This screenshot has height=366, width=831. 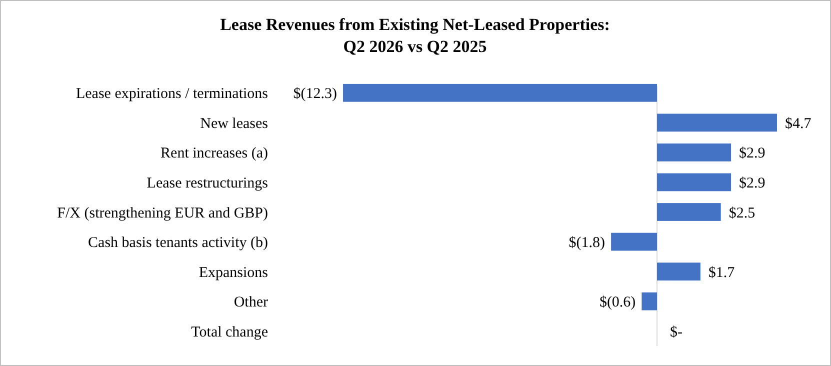 I want to click on data-label: $1.7, so click(x=722, y=272).